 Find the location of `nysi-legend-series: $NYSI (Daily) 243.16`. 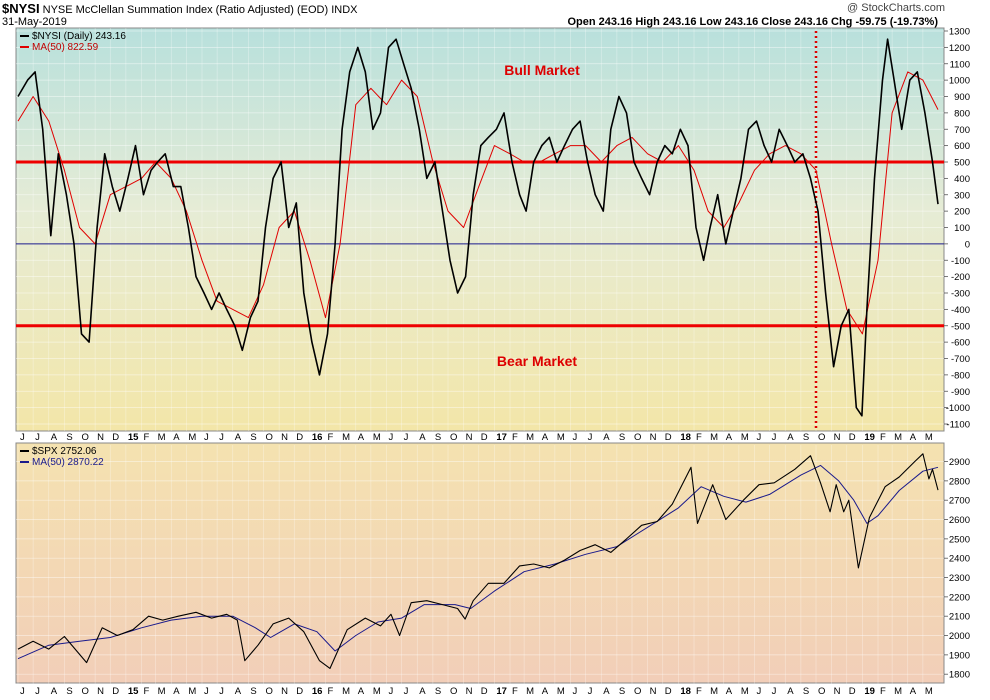

nysi-legend-series: $NYSI (Daily) 243.16 is located at coordinates (73, 36).